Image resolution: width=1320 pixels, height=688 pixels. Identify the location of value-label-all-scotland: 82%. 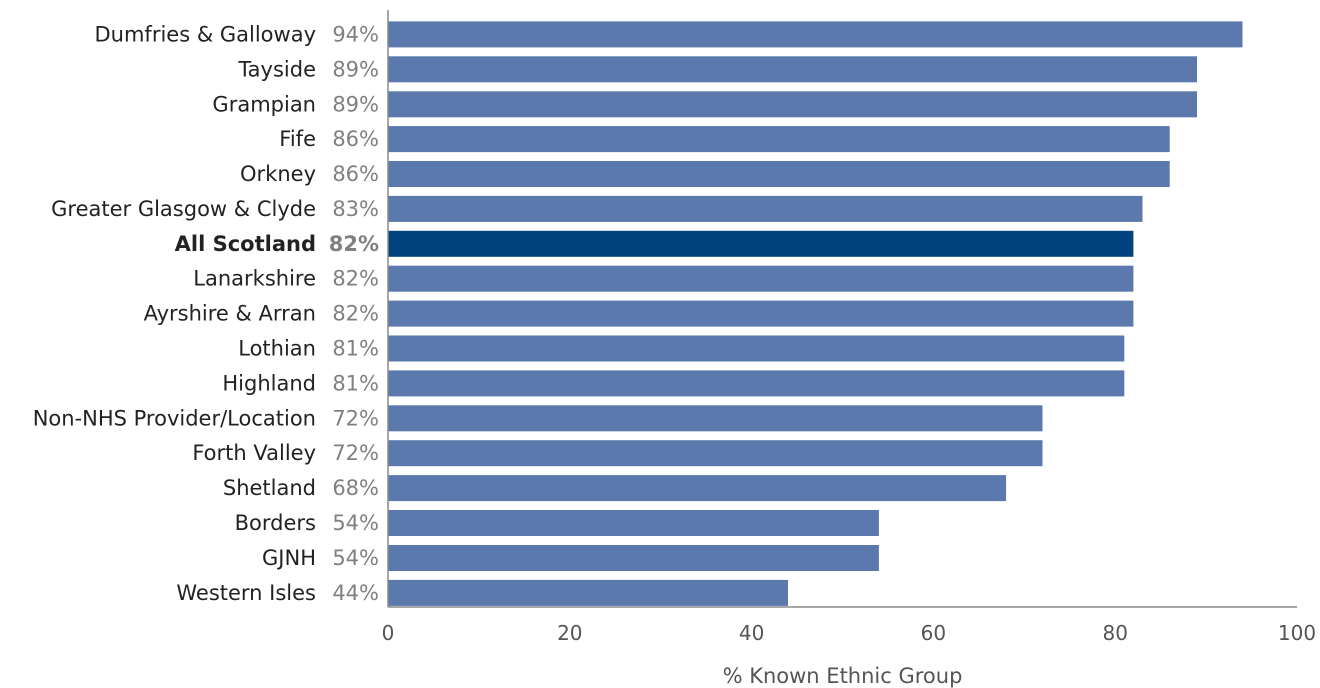
(354, 244).